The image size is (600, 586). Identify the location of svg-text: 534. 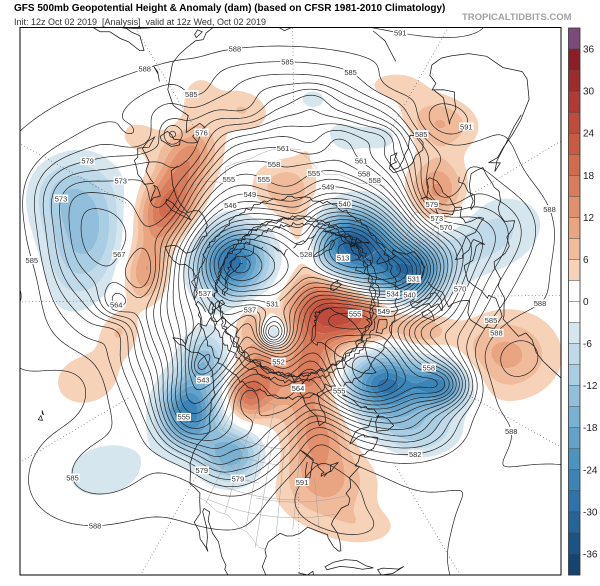
(392, 294).